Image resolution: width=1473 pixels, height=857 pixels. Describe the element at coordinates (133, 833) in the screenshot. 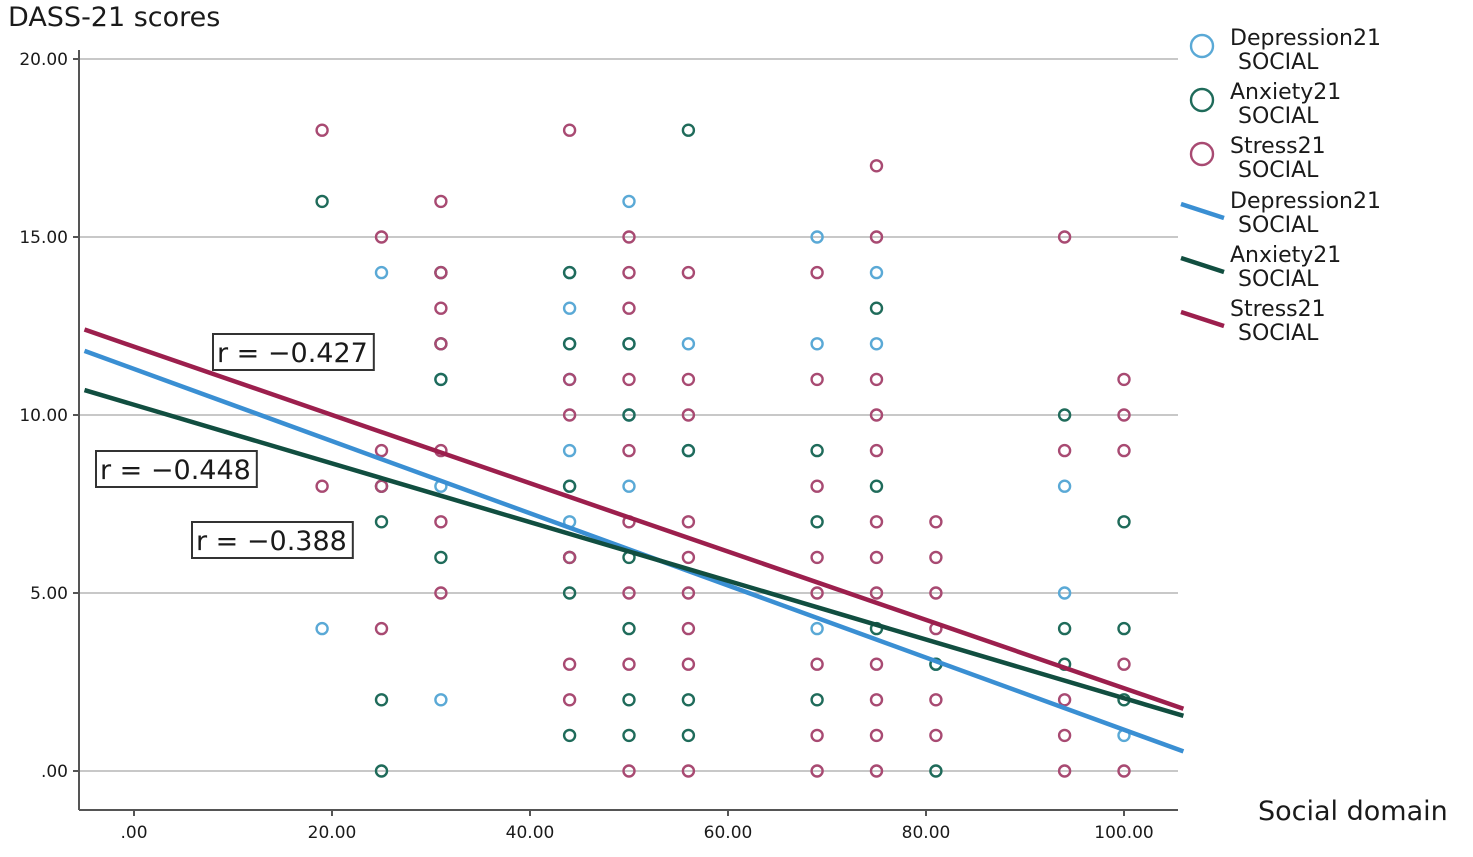

I see `x-tick-label: .00` at that location.